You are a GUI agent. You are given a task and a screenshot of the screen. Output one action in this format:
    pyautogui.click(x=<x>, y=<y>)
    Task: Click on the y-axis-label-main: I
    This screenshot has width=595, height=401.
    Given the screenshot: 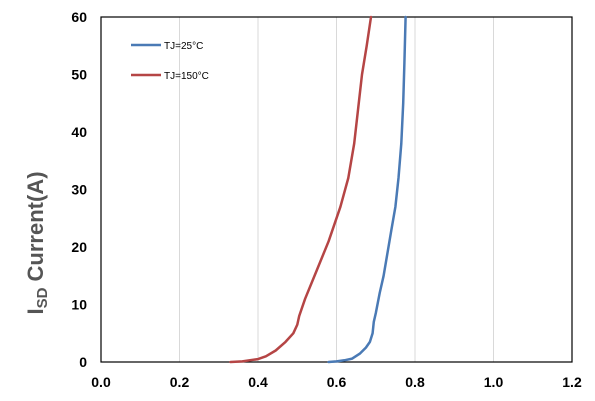 What is the action you would take?
    pyautogui.click(x=35, y=311)
    